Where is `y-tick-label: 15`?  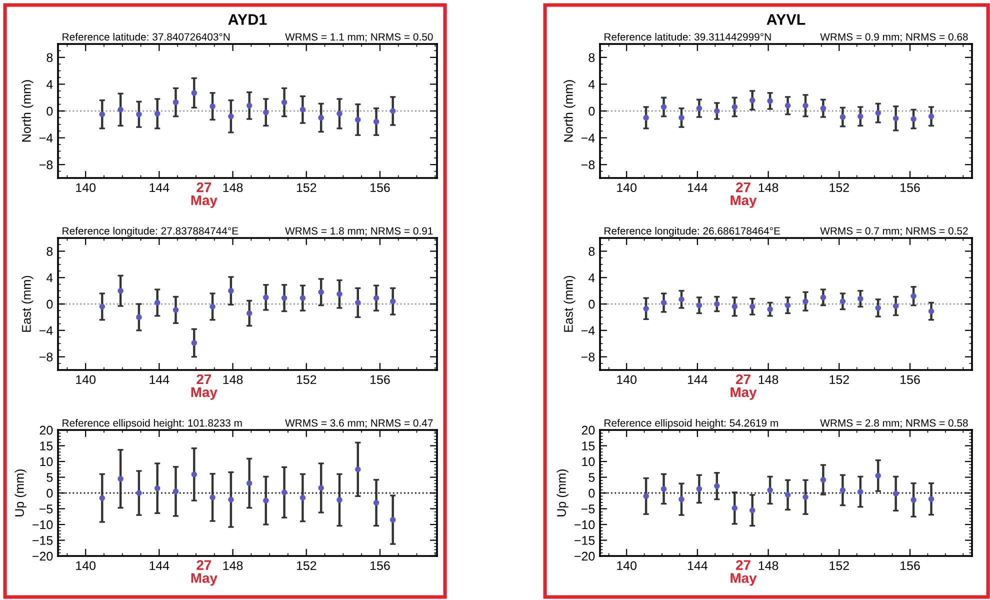
y-tick-label: 15 is located at coordinates (46, 446).